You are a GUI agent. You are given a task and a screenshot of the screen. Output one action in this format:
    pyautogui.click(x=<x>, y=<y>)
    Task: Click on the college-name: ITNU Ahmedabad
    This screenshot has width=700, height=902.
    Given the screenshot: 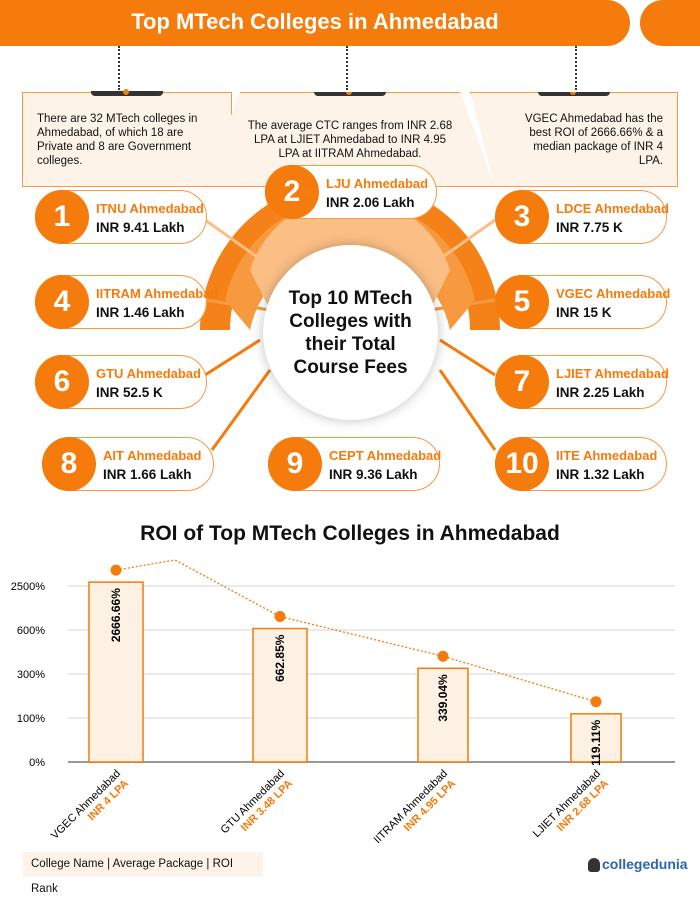 What is the action you would take?
    pyautogui.click(x=150, y=208)
    